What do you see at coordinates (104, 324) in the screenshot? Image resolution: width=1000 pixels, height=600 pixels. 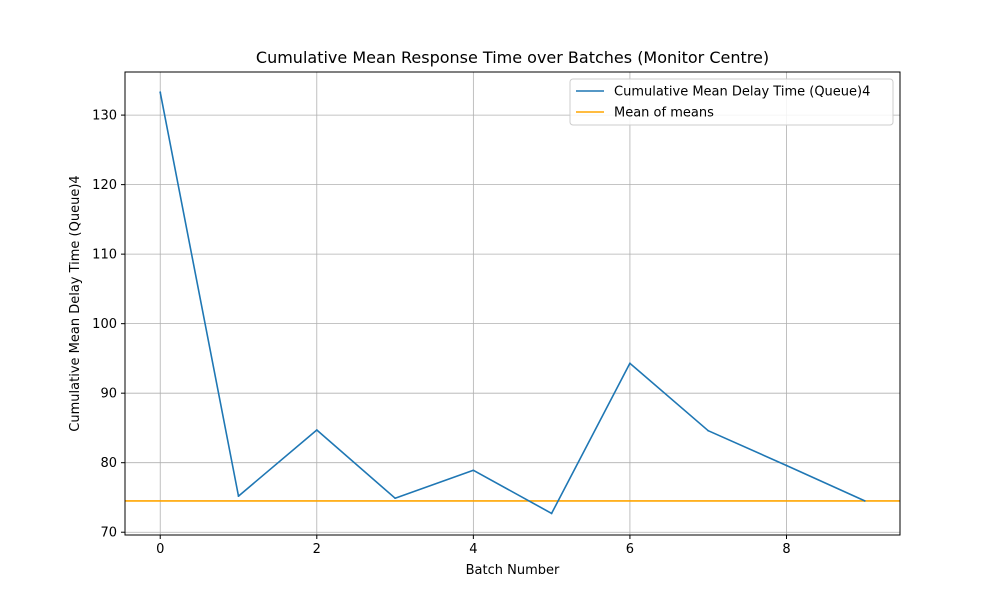 I see `y-tick-label: 100` at bounding box center [104, 324].